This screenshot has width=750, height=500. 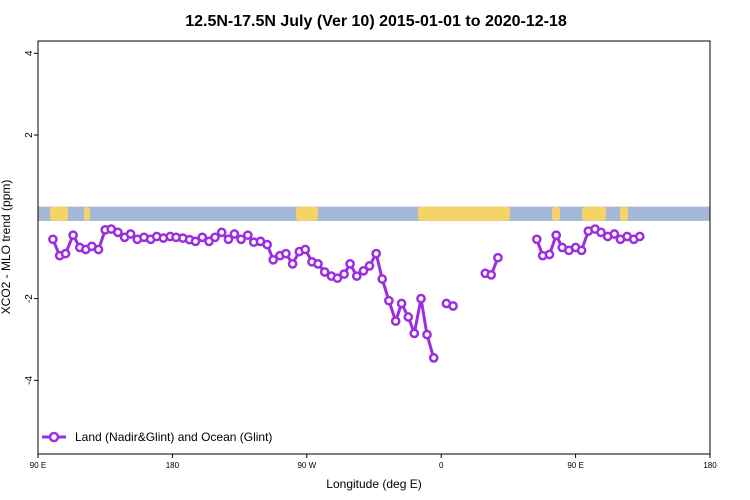 I want to click on y-tick-label: 2, so click(x=29, y=135).